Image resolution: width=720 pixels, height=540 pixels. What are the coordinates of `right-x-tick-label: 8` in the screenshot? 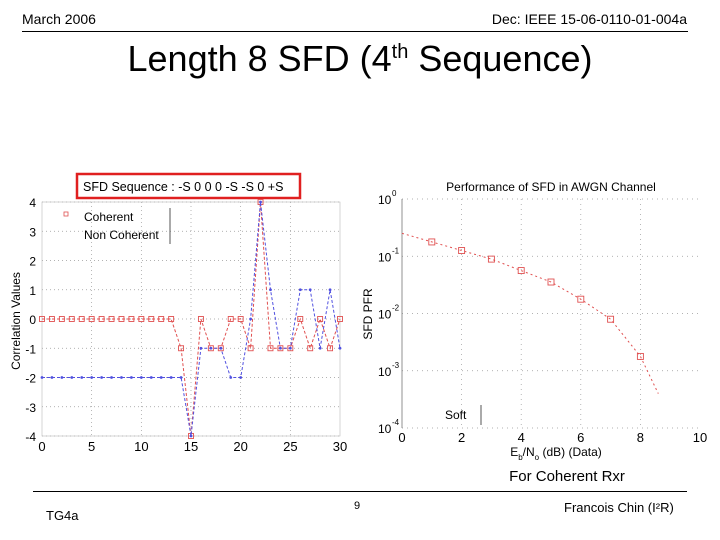 It's located at (640, 437).